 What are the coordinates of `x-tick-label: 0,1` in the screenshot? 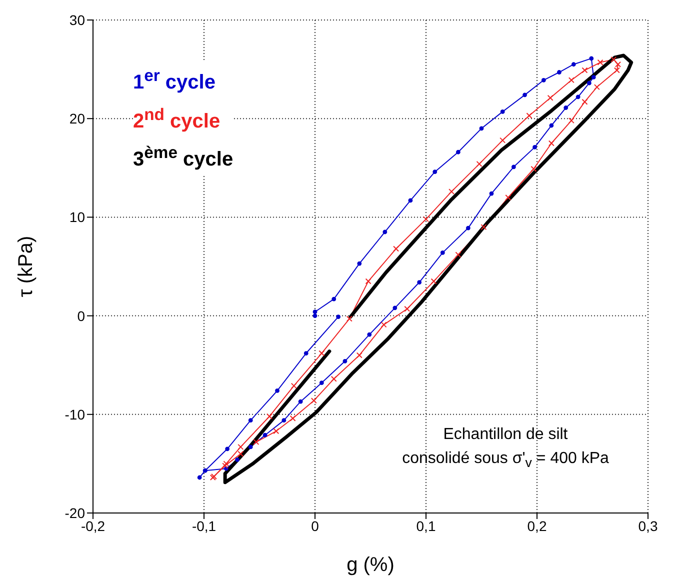 It's located at (426, 526).